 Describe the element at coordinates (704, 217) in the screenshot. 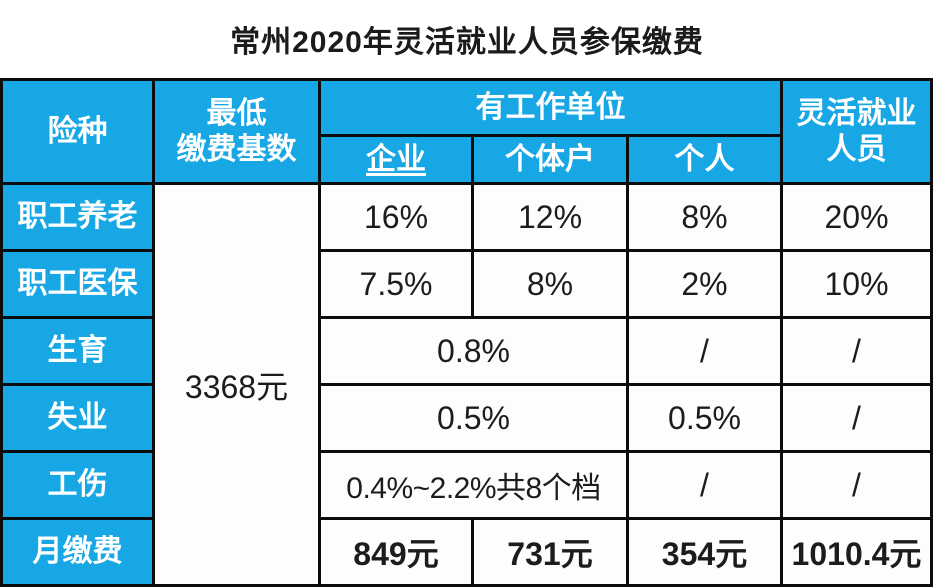

I see `cell-pension-individual: 8%` at that location.